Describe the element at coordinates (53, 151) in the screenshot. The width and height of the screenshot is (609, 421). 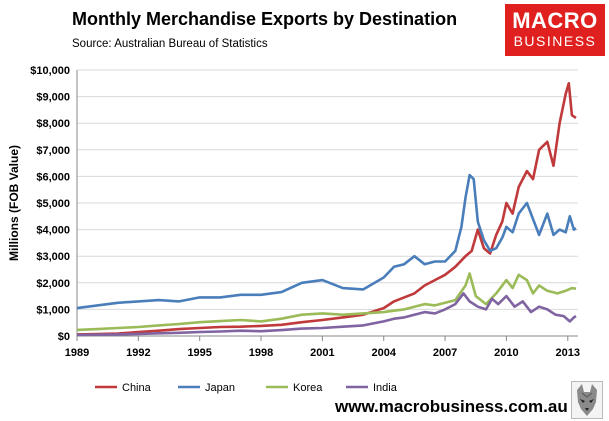
I see `y-tick-label: $7,000` at that location.